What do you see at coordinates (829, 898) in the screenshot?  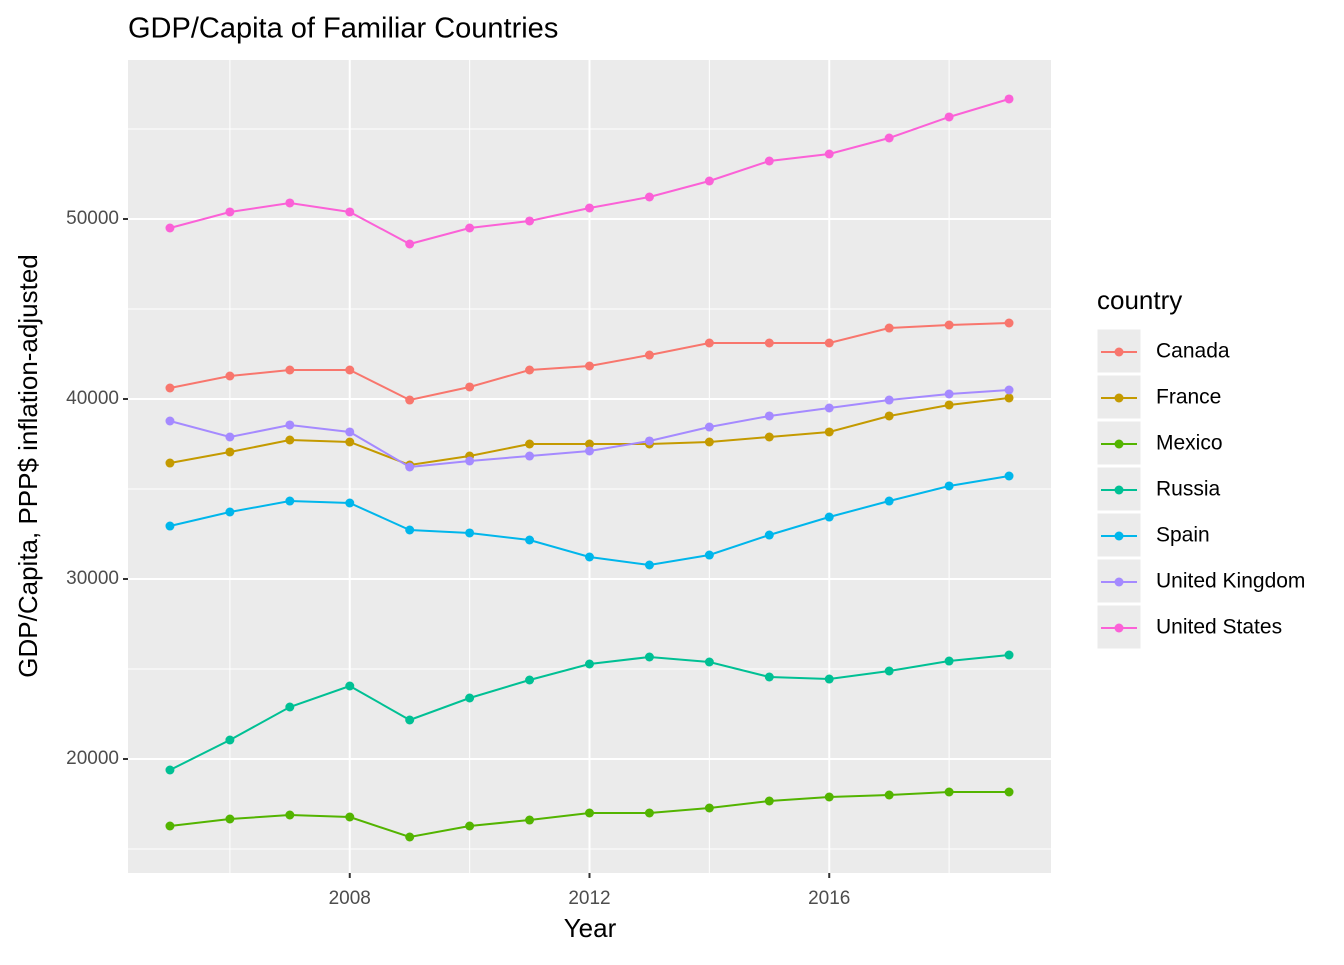 I see `x-tick-label: 2016` at bounding box center [829, 898].